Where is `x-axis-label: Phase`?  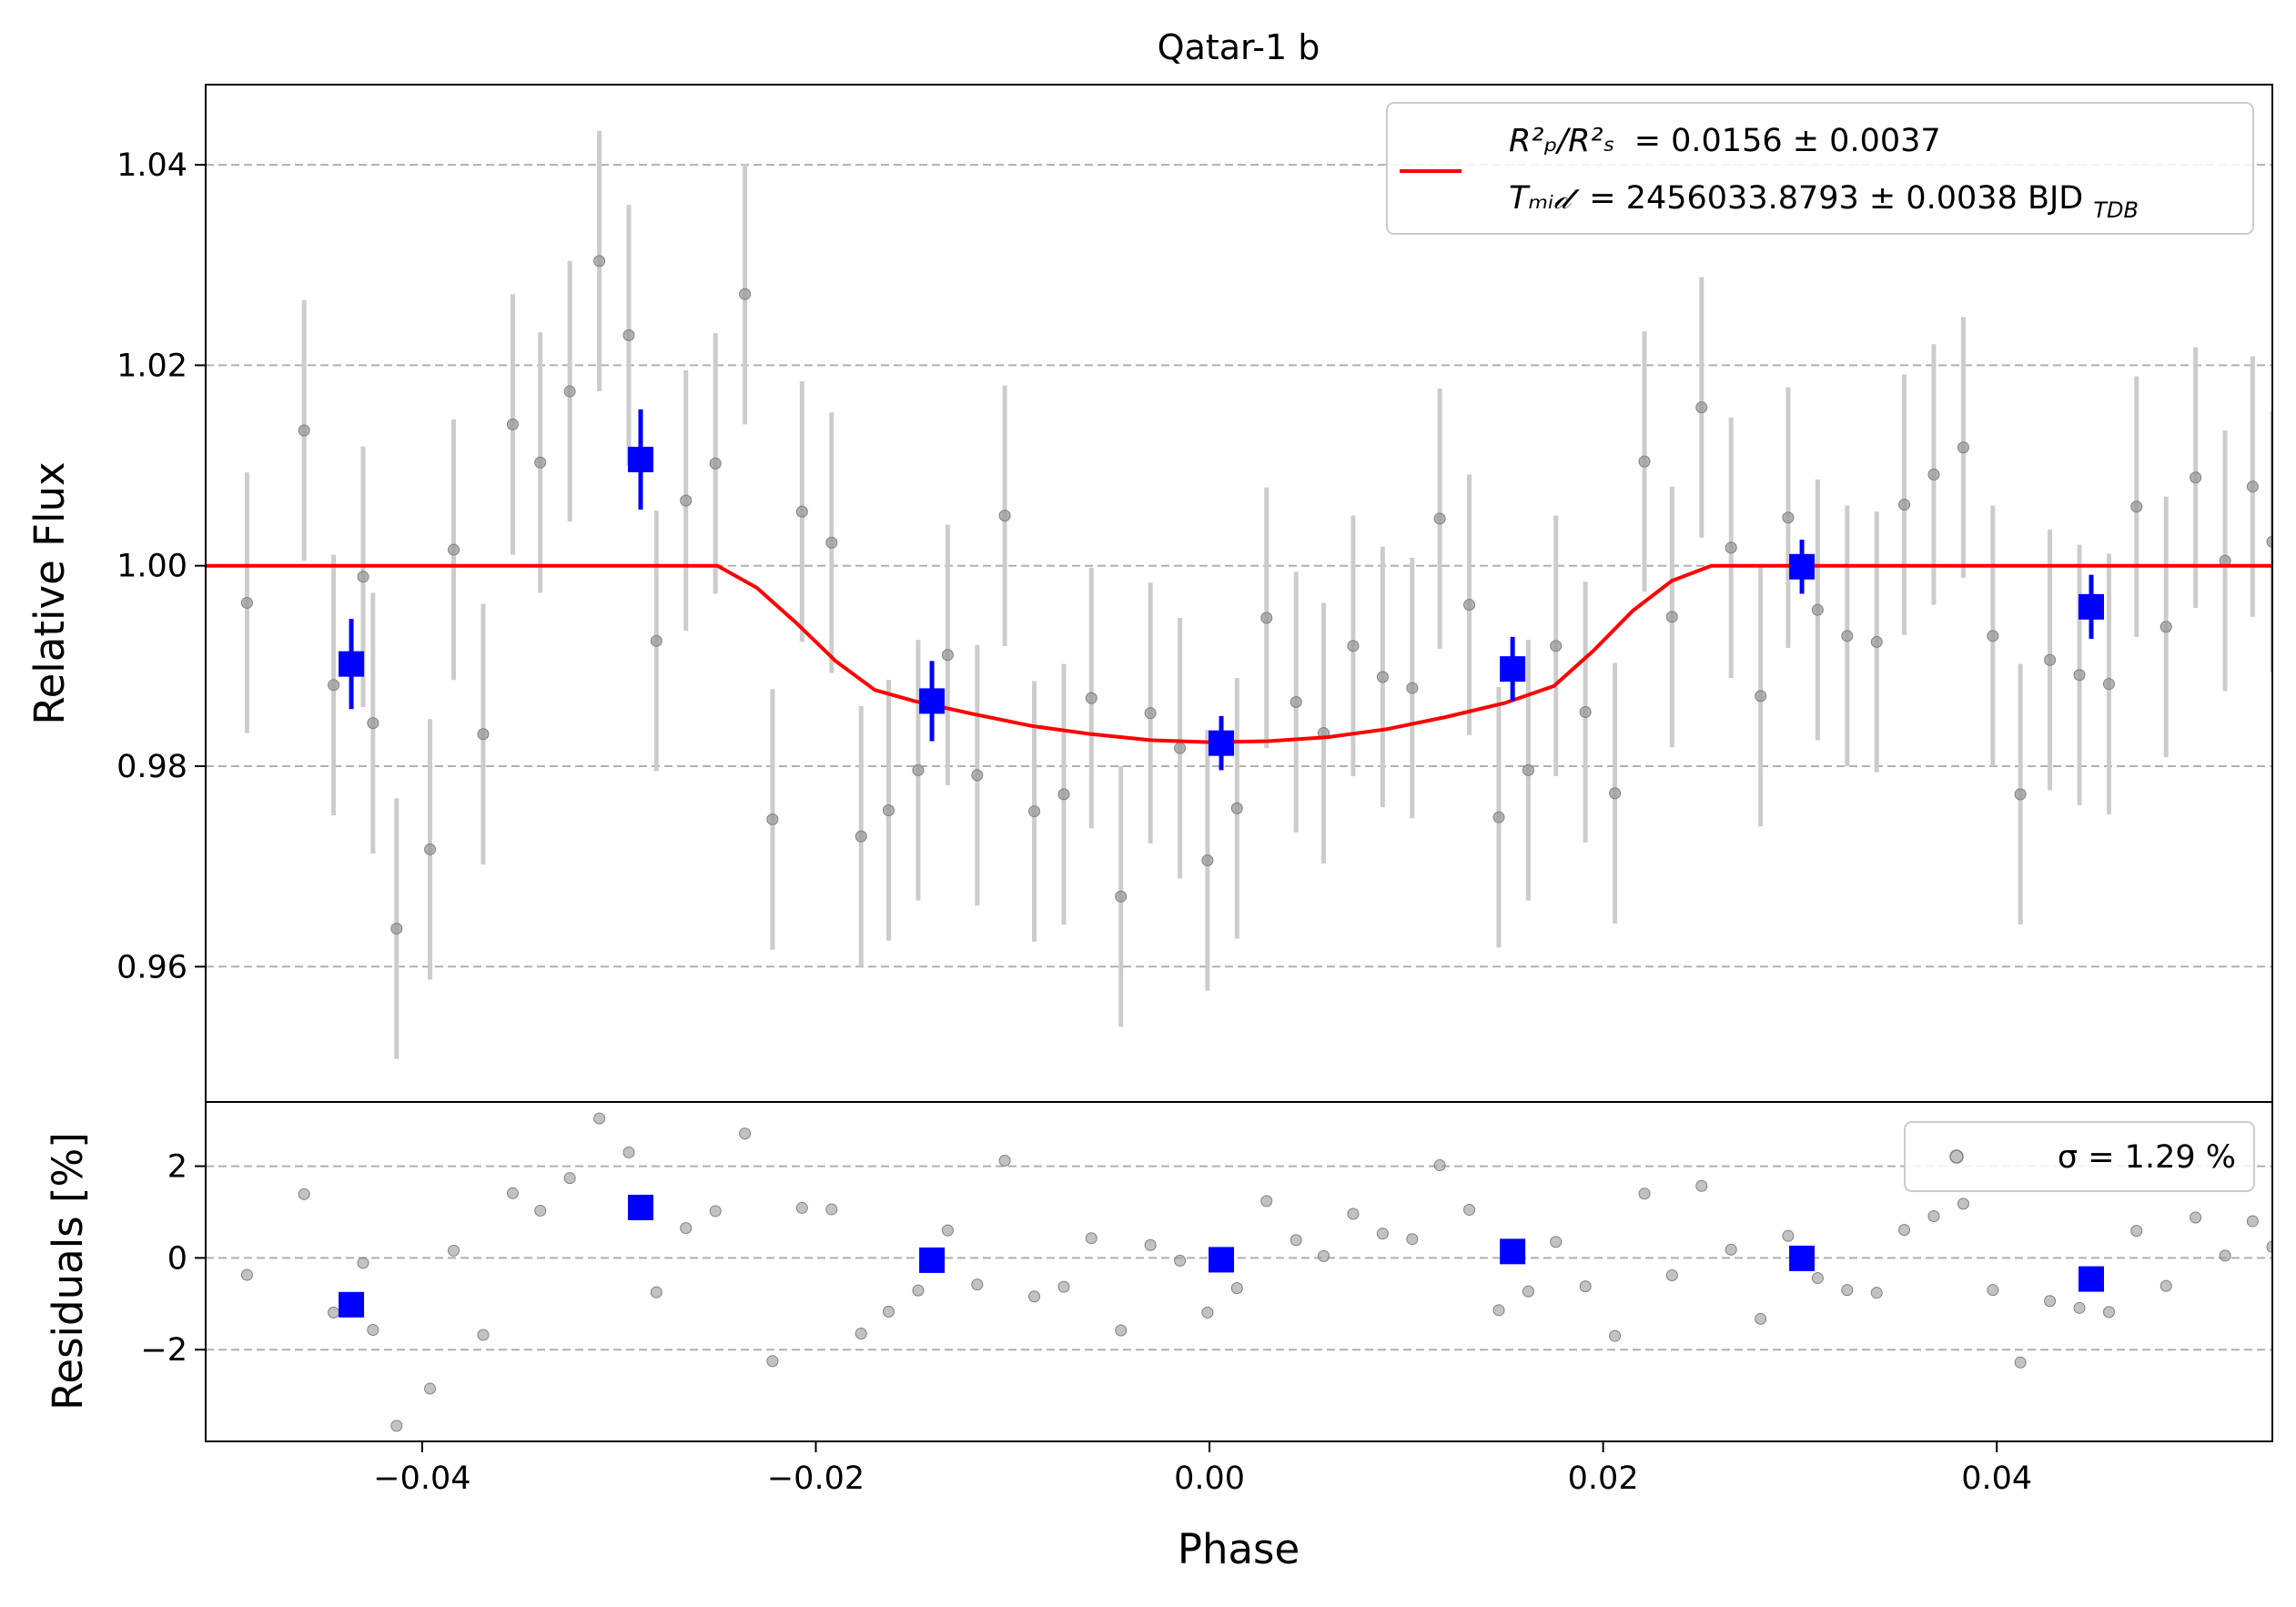
x-axis-label: Phase is located at coordinates (1239, 1549).